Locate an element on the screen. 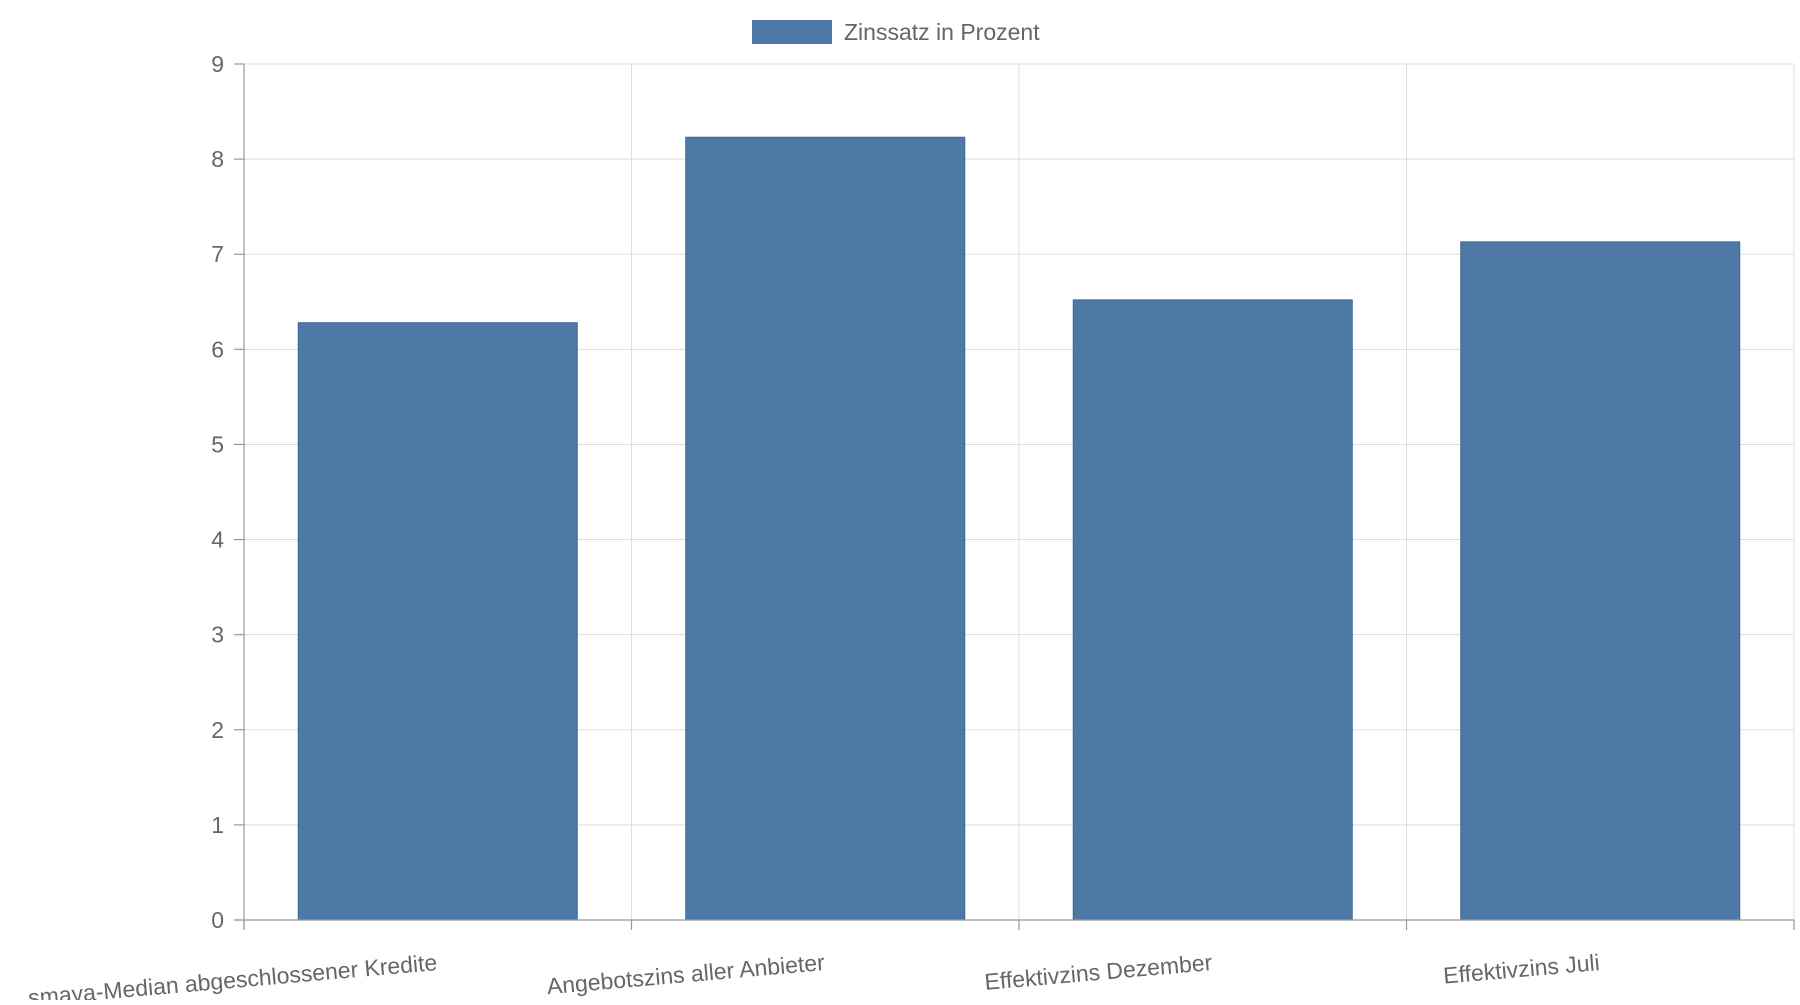  legend-swatch is located at coordinates (792, 32).